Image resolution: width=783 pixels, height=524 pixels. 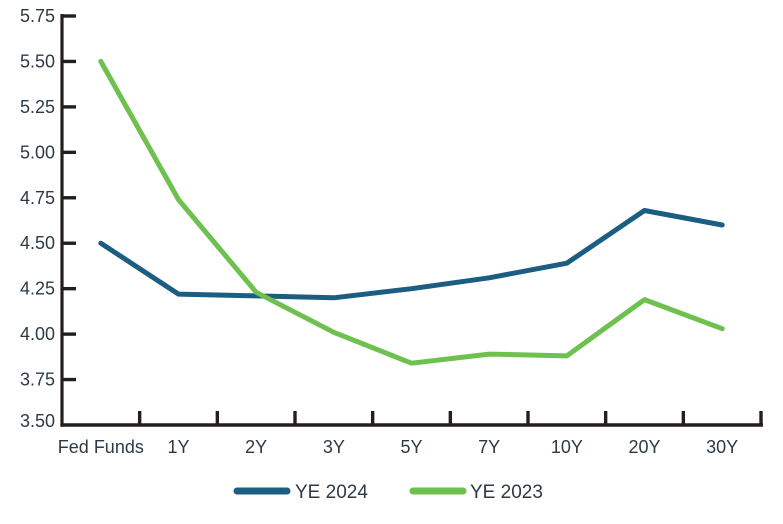 What do you see at coordinates (411, 254) in the screenshot?
I see `series-line-ye-2024` at bounding box center [411, 254].